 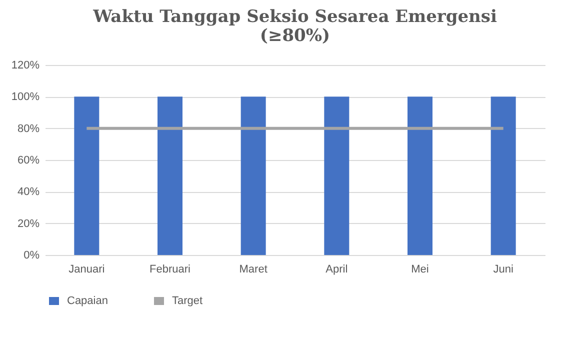 What do you see at coordinates (503, 270) in the screenshot?
I see `x-tick-label: Juni` at bounding box center [503, 270].